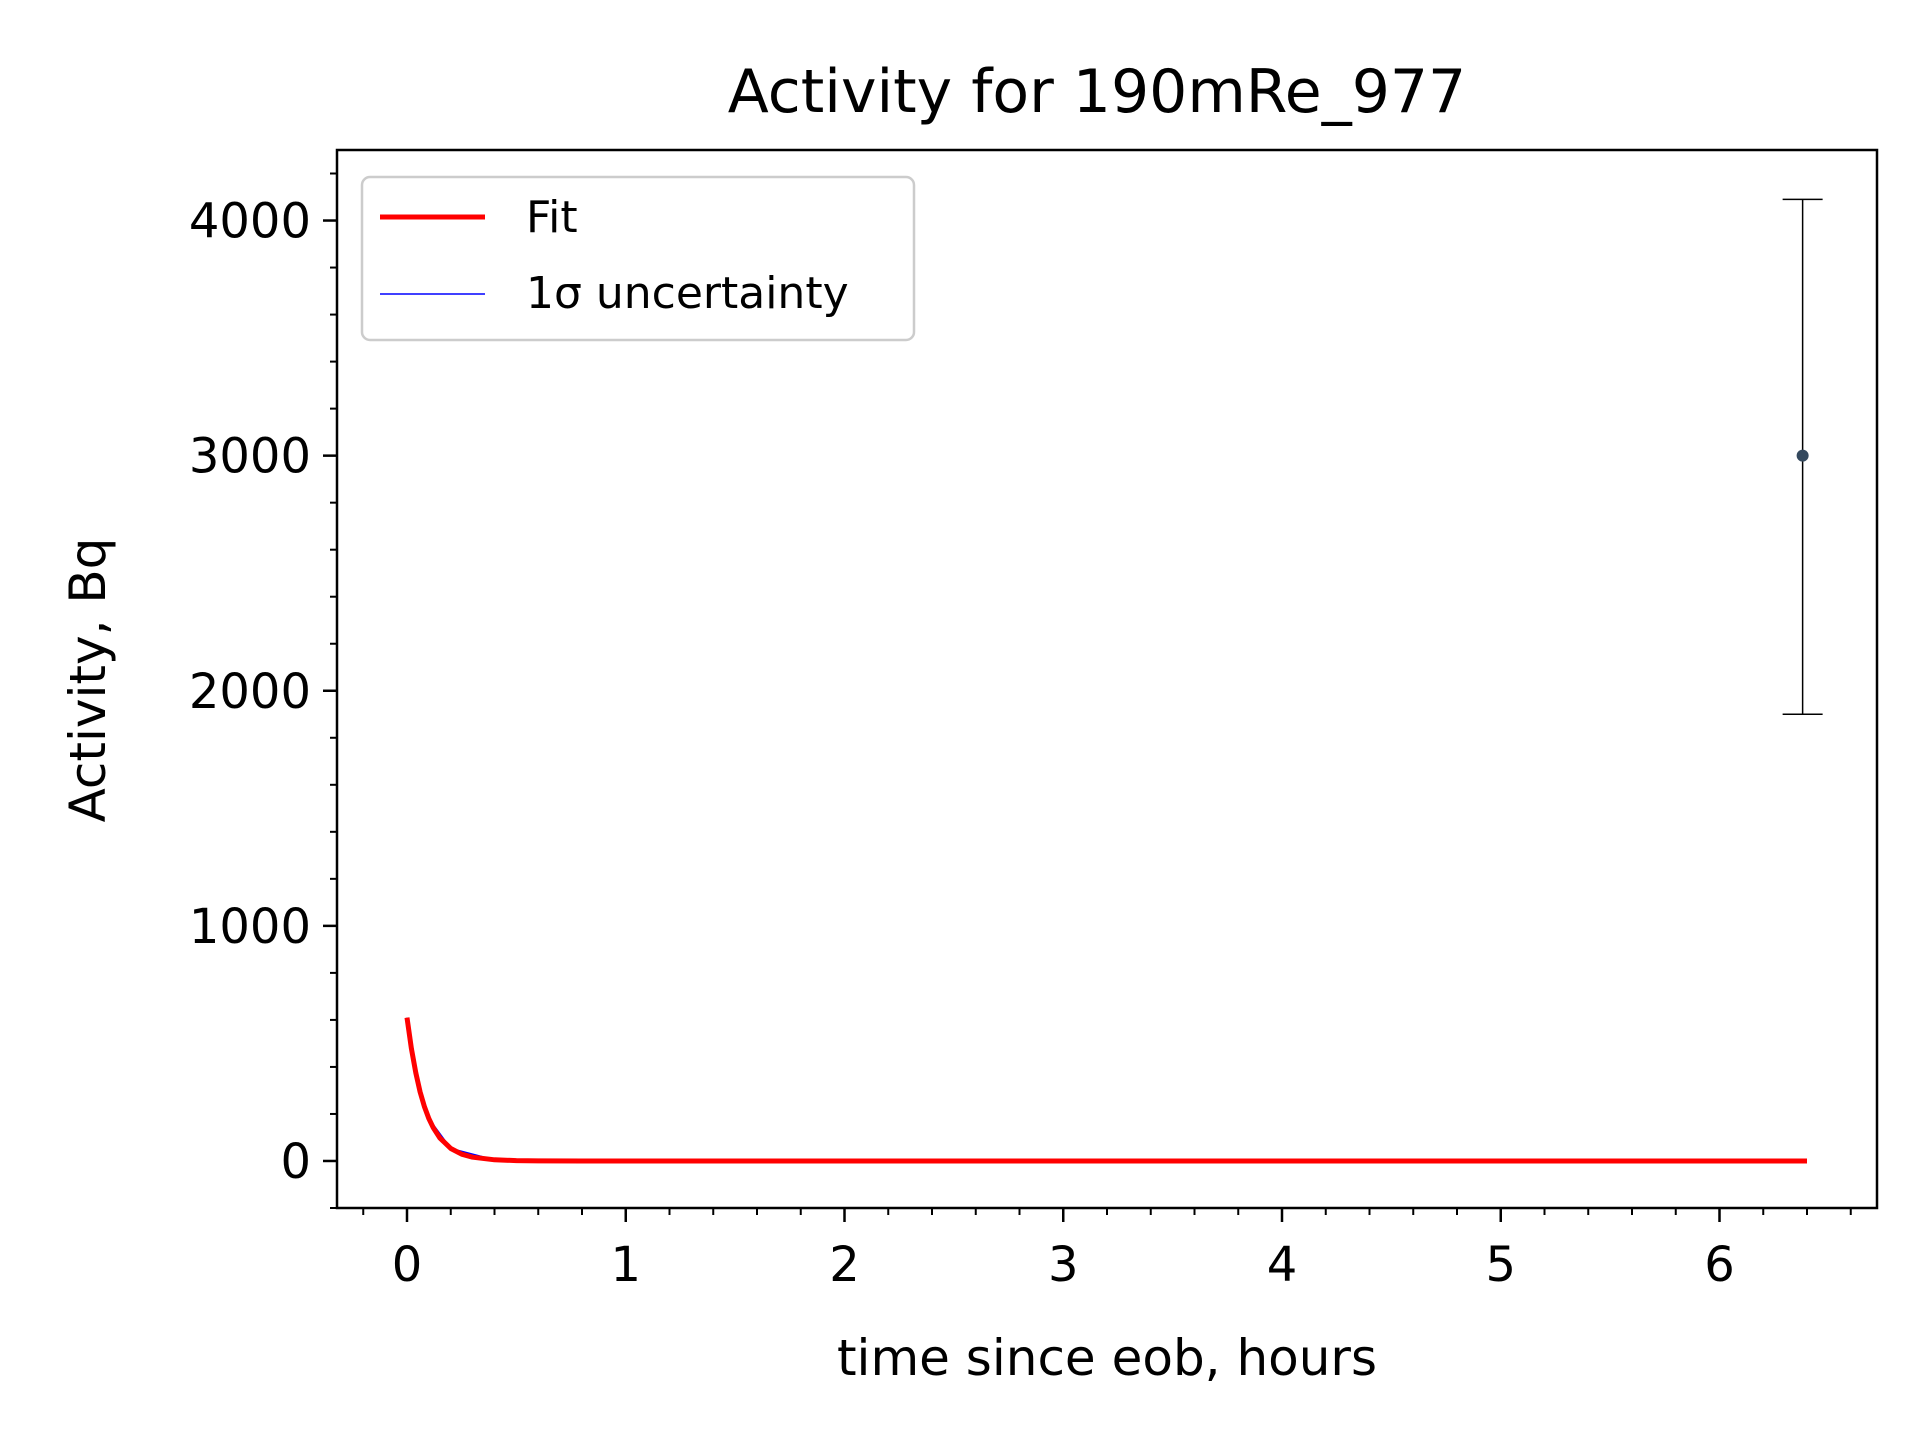 The image size is (1920, 1440). I want to click on legend: Fit 1σ uncertainty, so click(638, 258).